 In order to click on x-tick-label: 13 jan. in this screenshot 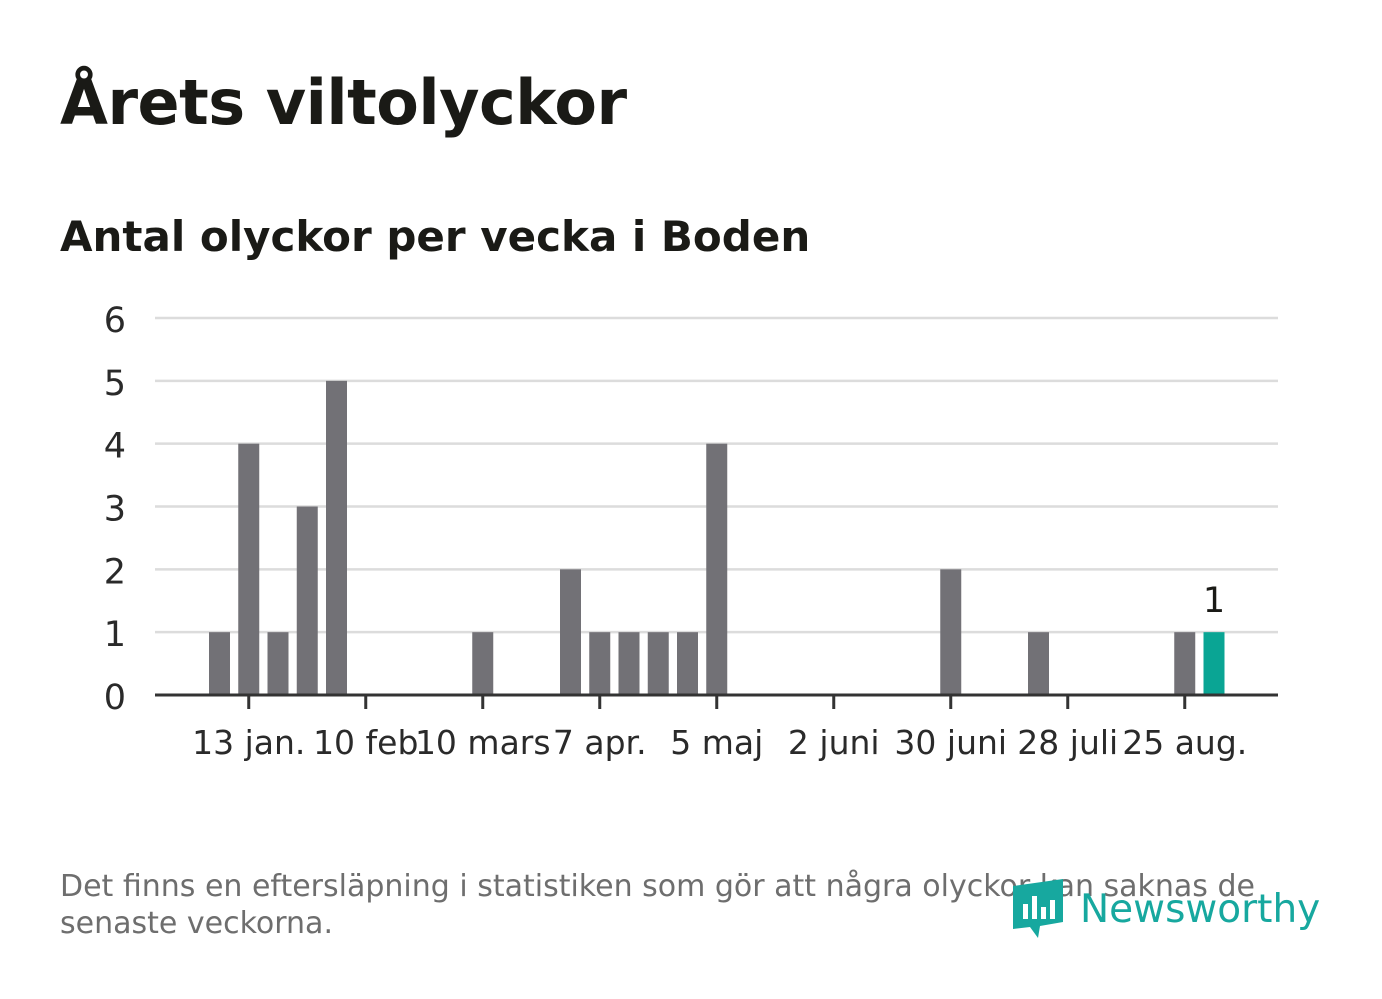, I will do `click(248, 742)`.